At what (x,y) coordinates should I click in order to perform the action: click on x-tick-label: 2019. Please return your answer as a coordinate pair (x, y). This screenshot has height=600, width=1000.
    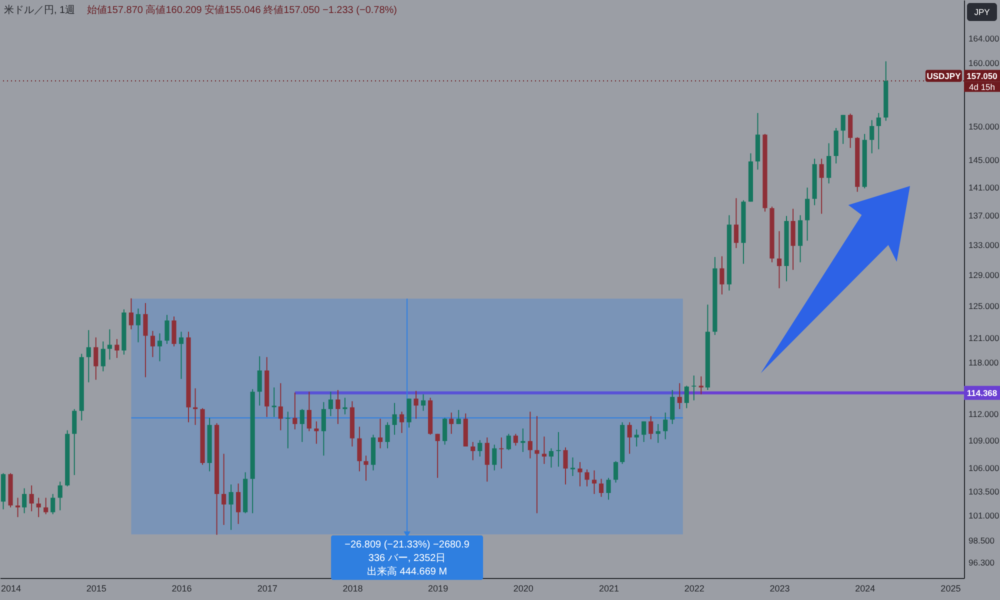
    Looking at the image, I should click on (438, 589).